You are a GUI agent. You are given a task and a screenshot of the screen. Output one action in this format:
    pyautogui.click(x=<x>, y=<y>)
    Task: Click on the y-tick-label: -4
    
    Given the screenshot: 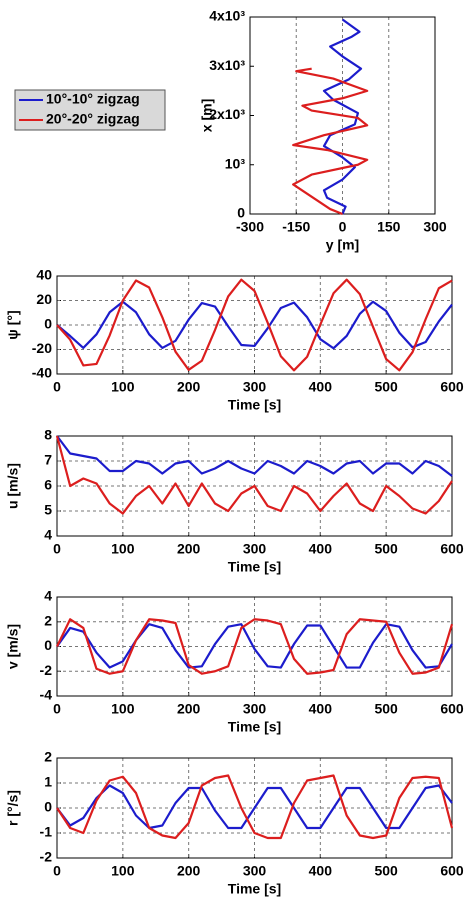 What is the action you would take?
    pyautogui.click(x=46, y=695)
    